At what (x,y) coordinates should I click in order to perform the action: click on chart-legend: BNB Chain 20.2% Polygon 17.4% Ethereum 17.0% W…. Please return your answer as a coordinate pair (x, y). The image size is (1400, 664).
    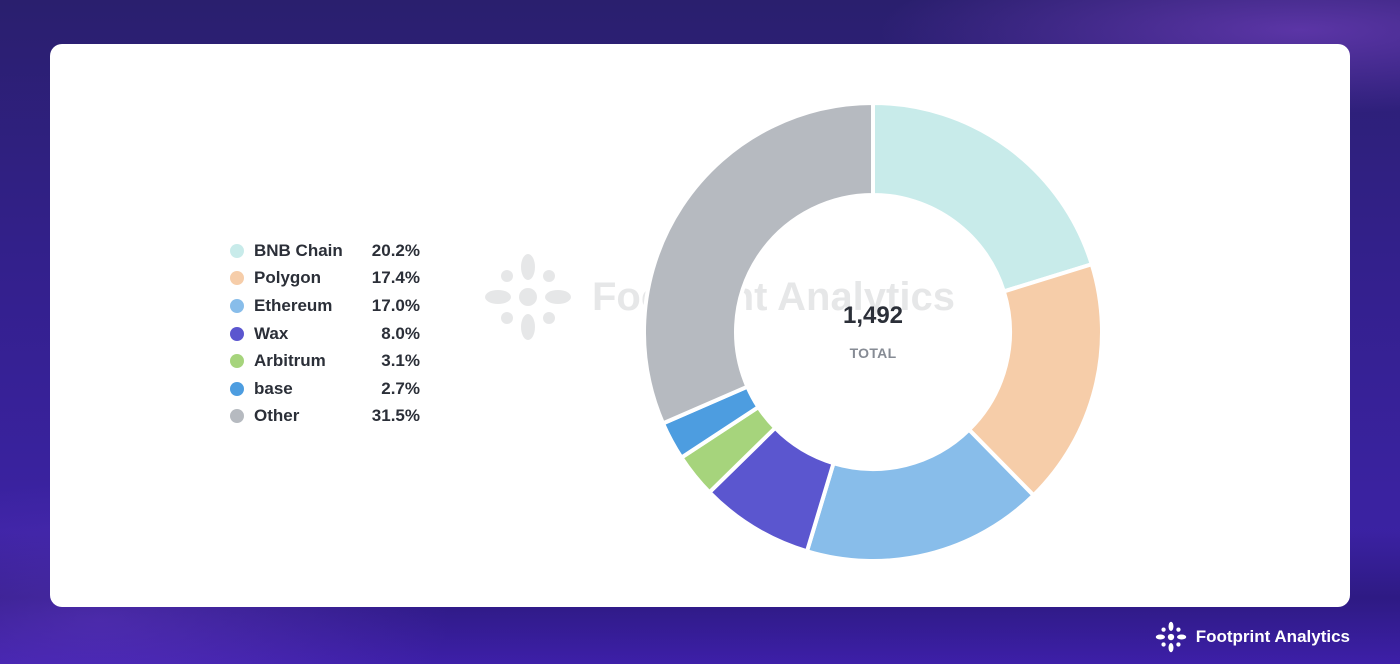
    Looking at the image, I should click on (325, 333).